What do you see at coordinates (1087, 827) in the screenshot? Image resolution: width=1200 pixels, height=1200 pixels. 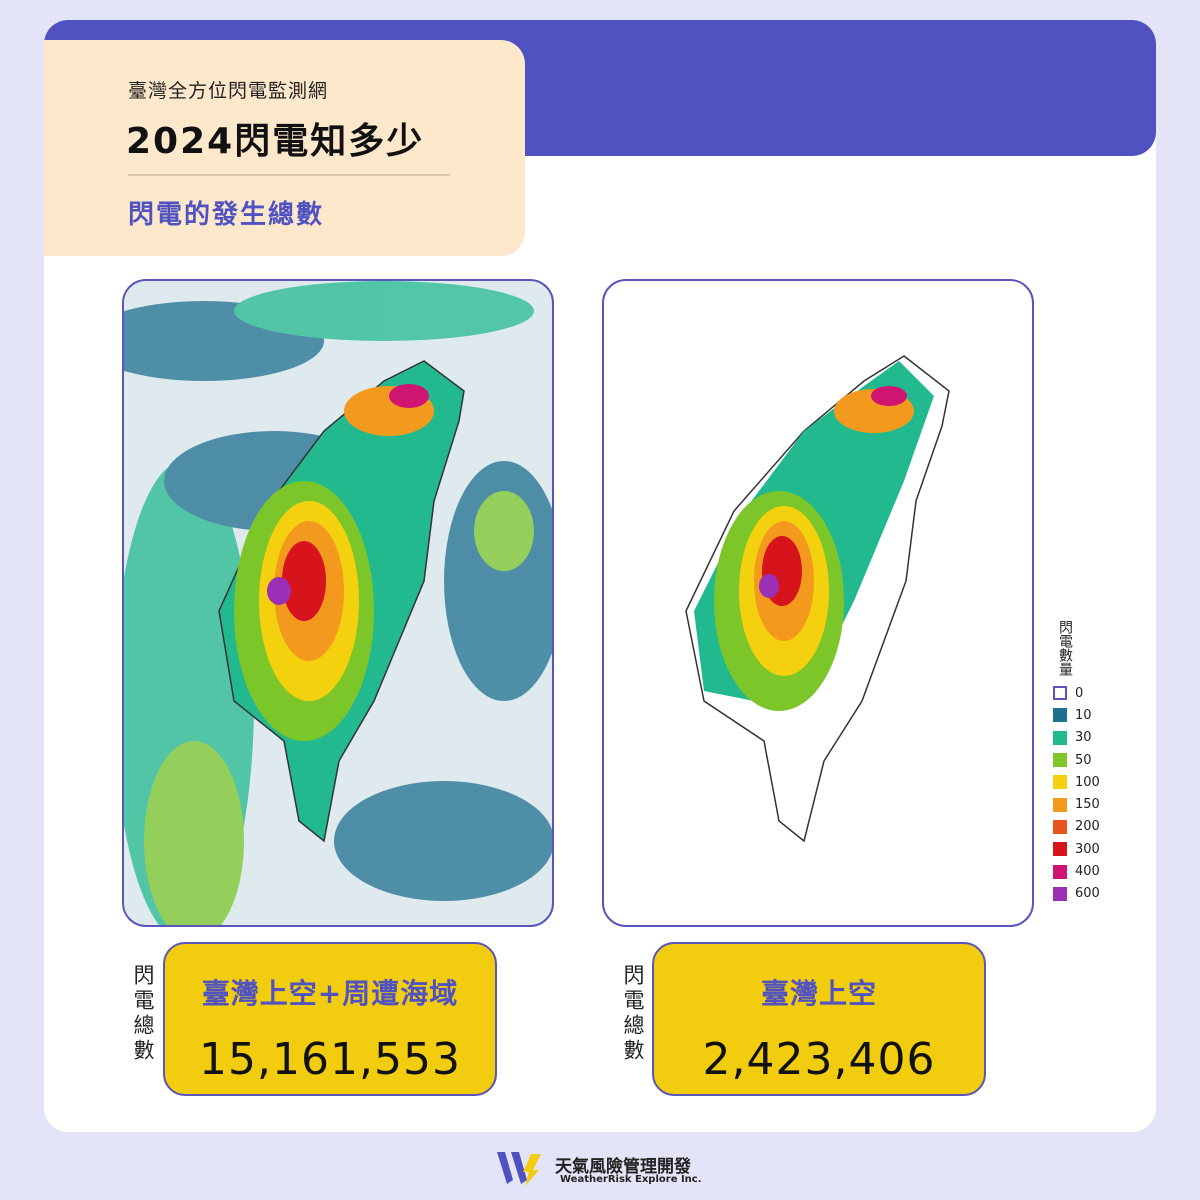 I see `legend-label: 200` at bounding box center [1087, 827].